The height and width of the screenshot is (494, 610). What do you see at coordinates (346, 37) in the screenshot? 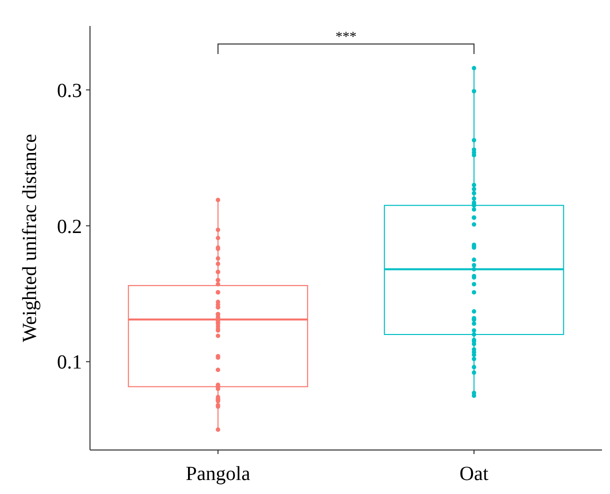
I see `annotation: ***` at bounding box center [346, 37].